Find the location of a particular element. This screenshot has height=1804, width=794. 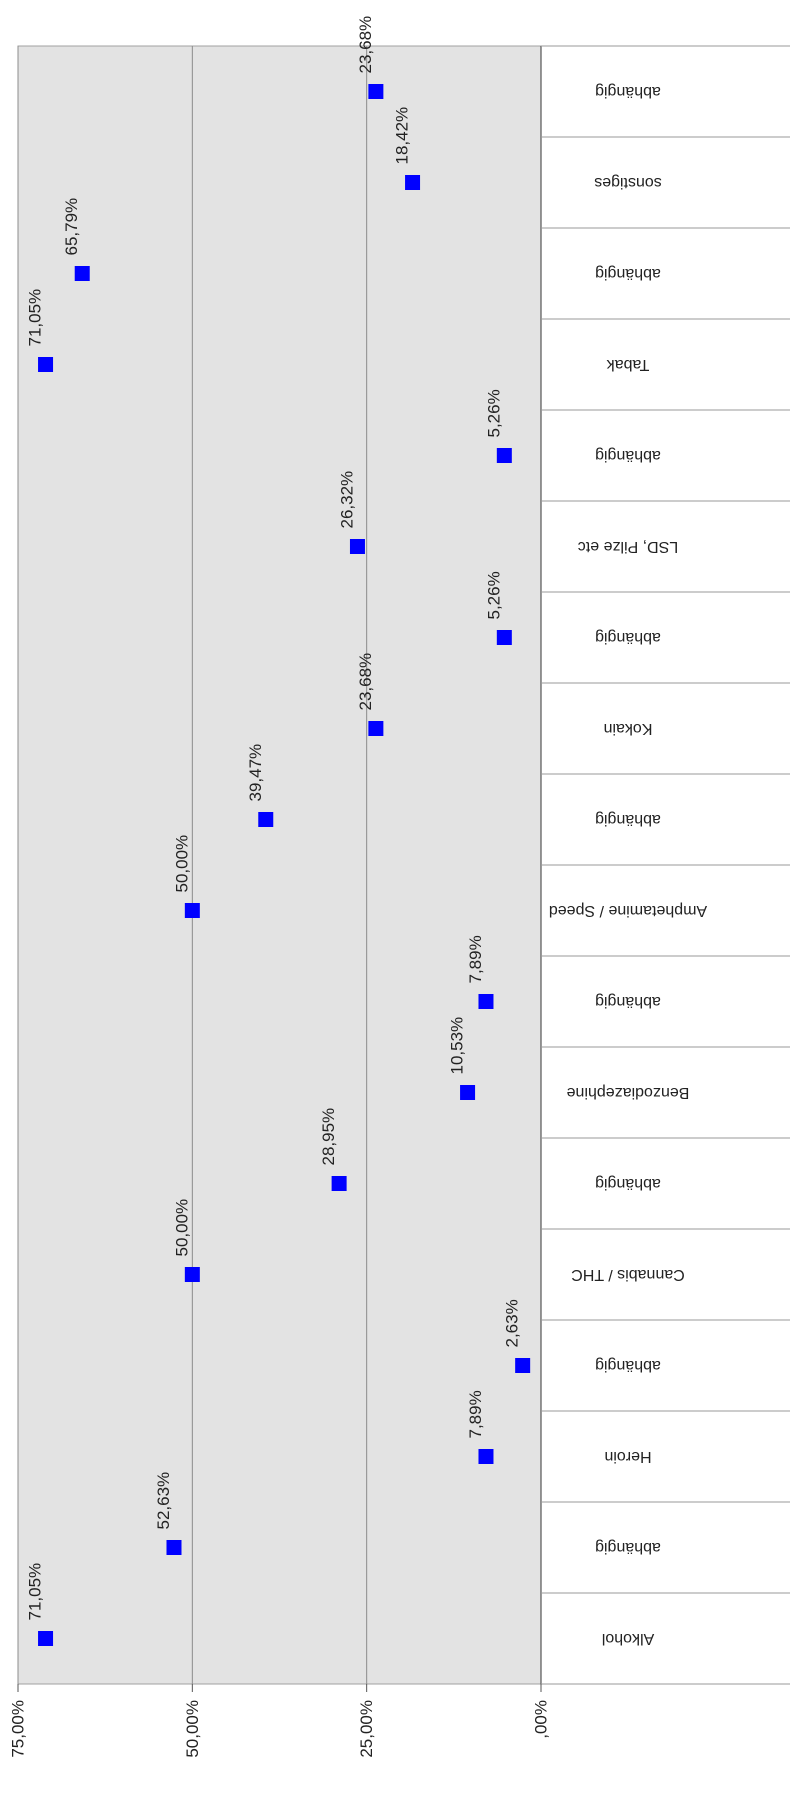

category-label: Amphetamine / Speed is located at coordinates (628, 910).